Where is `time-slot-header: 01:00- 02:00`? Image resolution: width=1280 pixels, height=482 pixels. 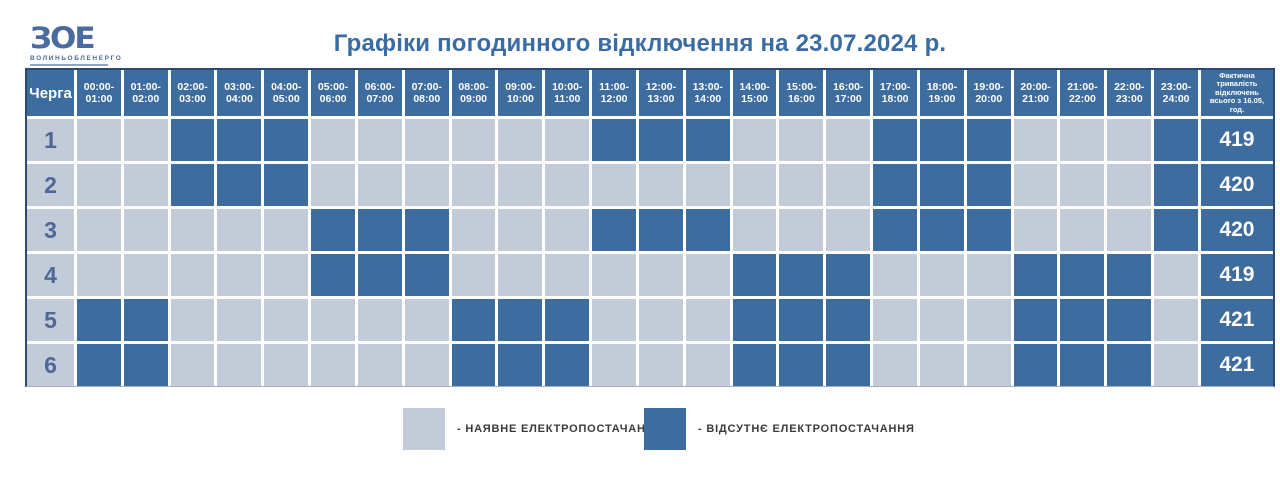
time-slot-header: 01:00- 02:00 is located at coordinates (145, 93).